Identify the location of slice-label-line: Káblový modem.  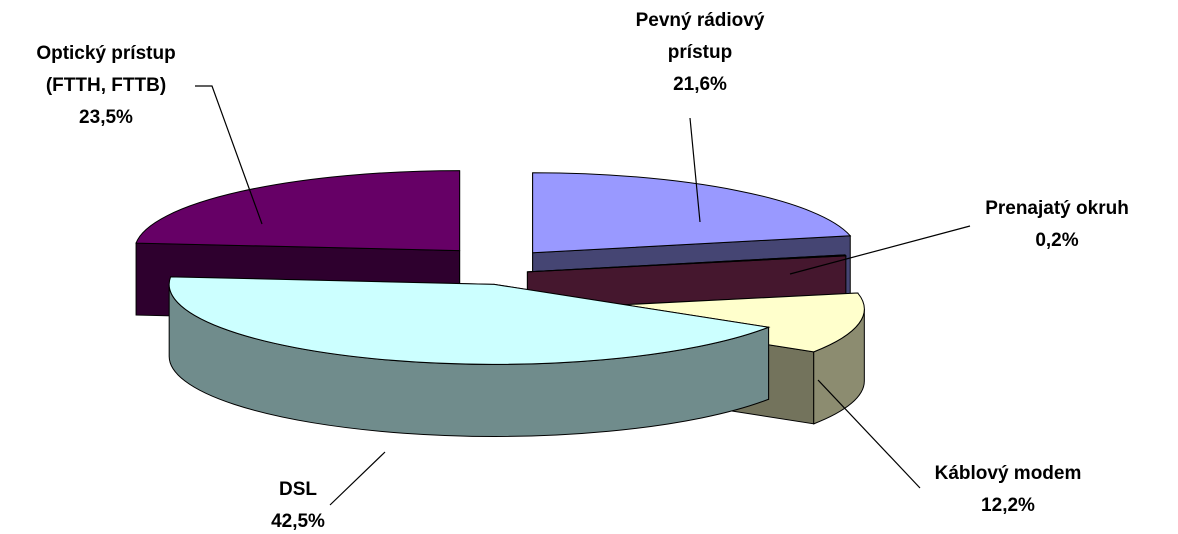
(1008, 473).